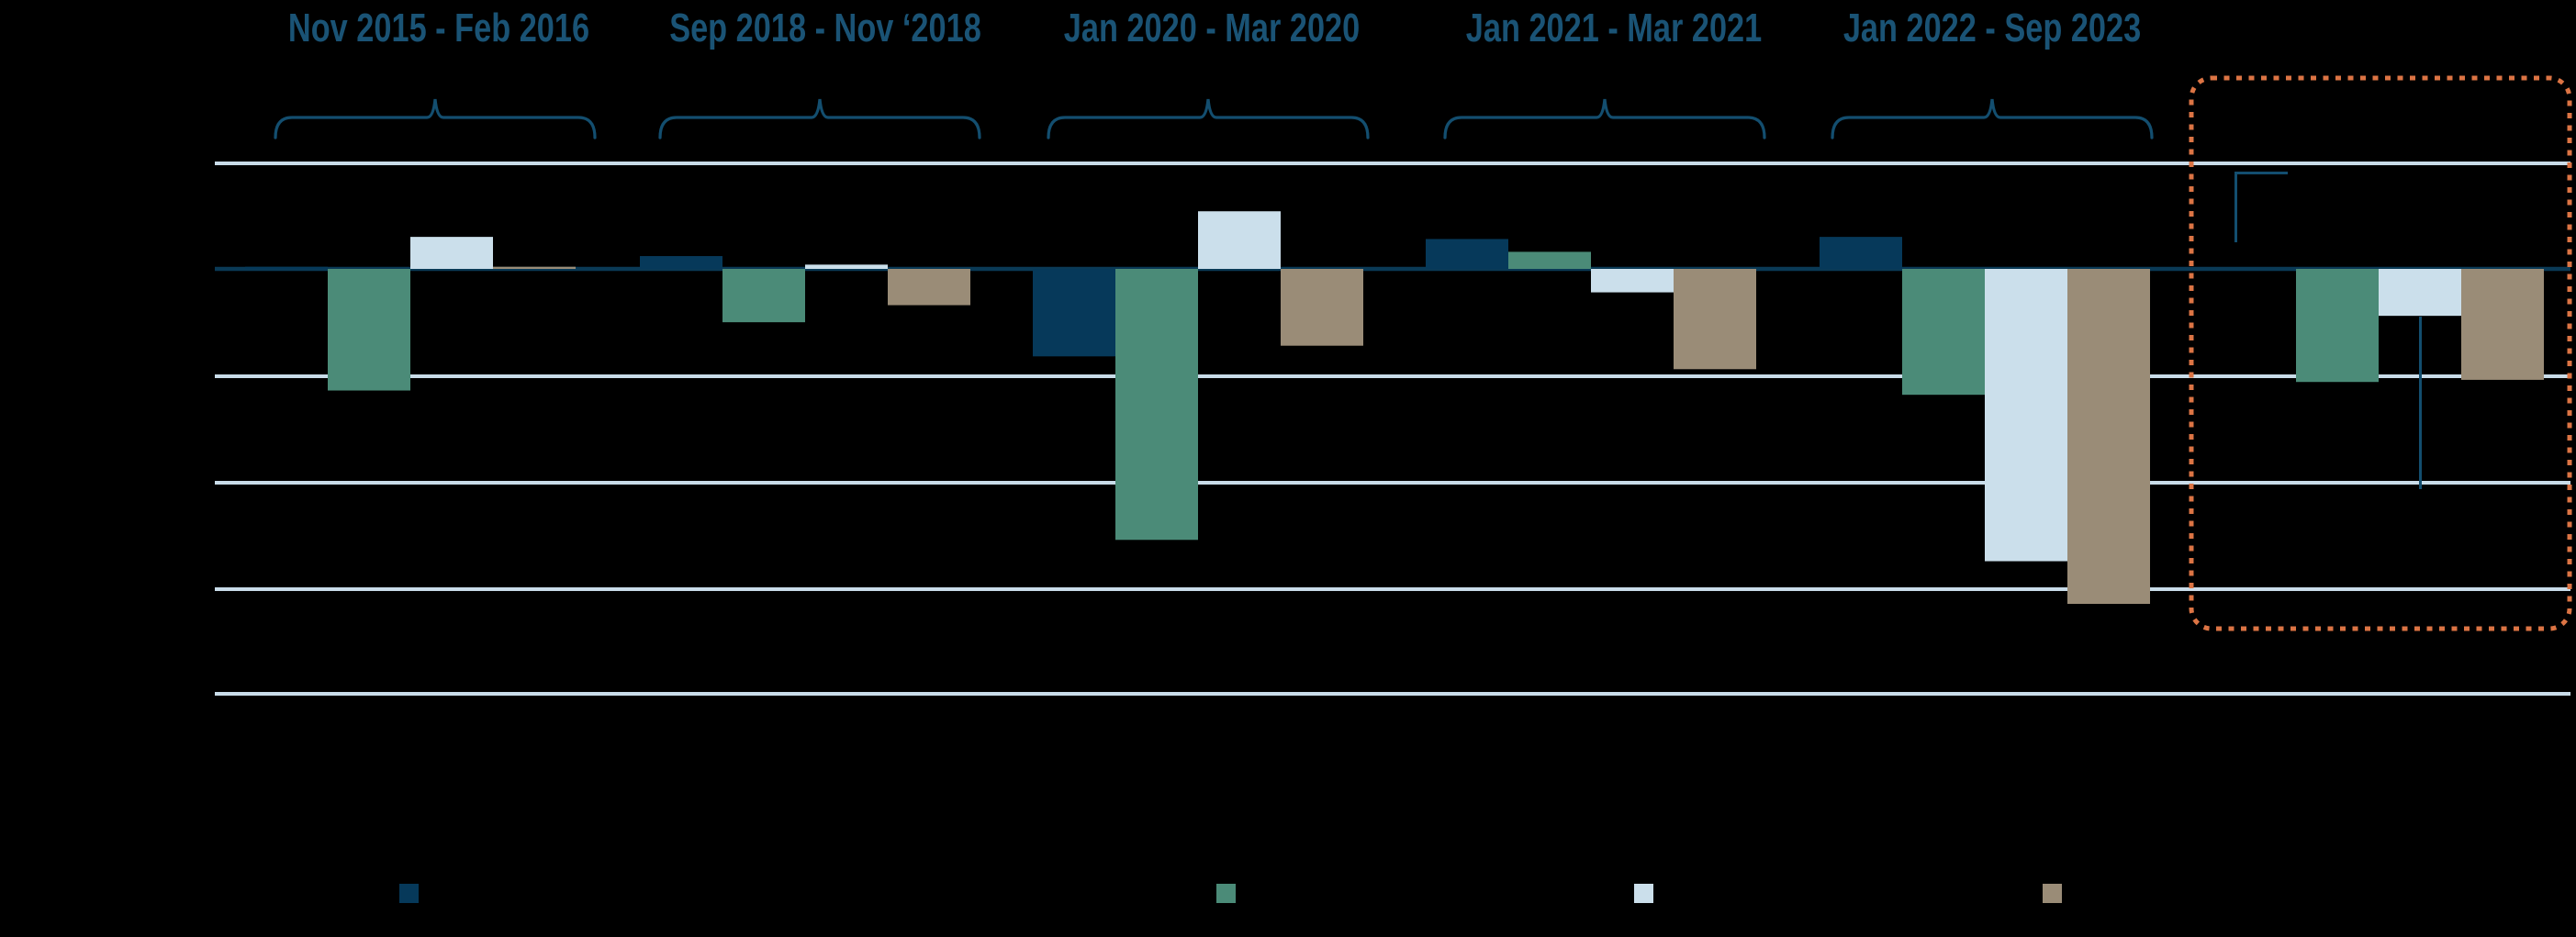  Describe the element at coordinates (2235, 207) in the screenshot. I see `annotation-elbow-vertical` at that location.